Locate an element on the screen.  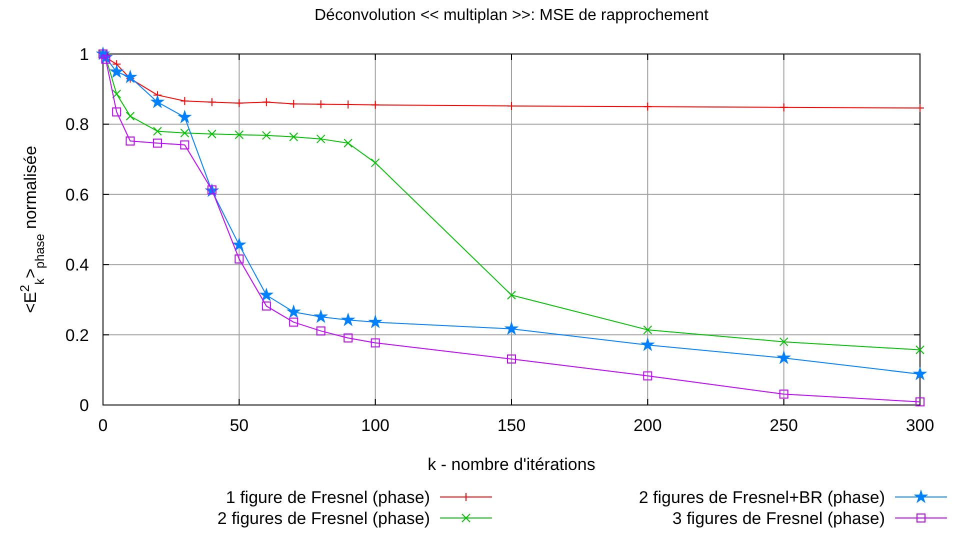
x-tick-label: 300 is located at coordinates (920, 425).